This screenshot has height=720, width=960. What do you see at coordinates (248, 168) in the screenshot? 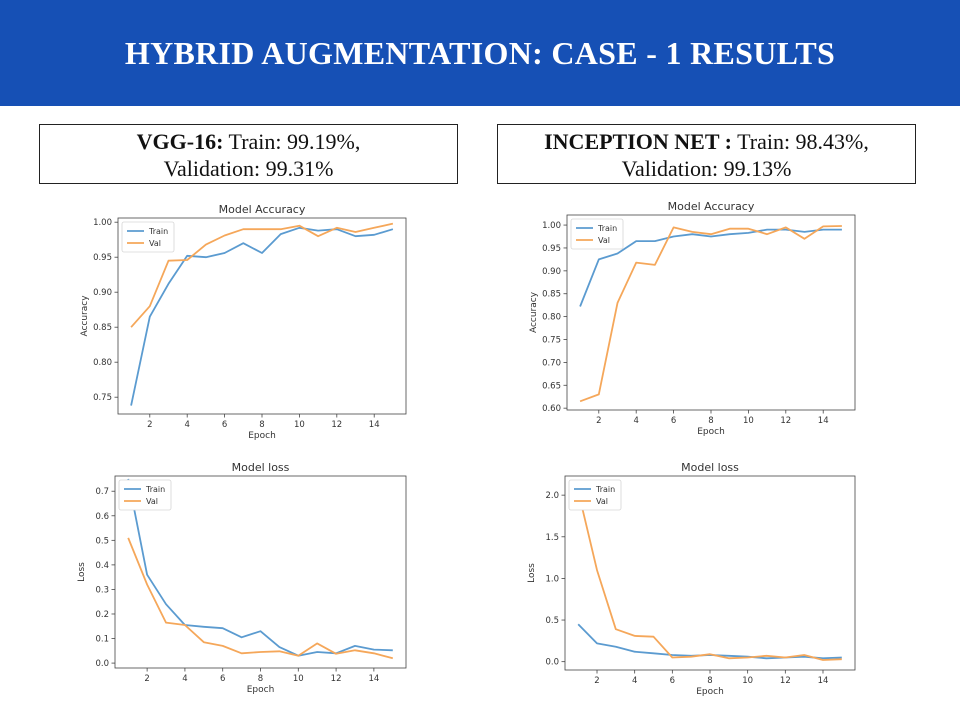
I see `vgg-validation-score: Validation: 99.31%` at bounding box center [248, 168].